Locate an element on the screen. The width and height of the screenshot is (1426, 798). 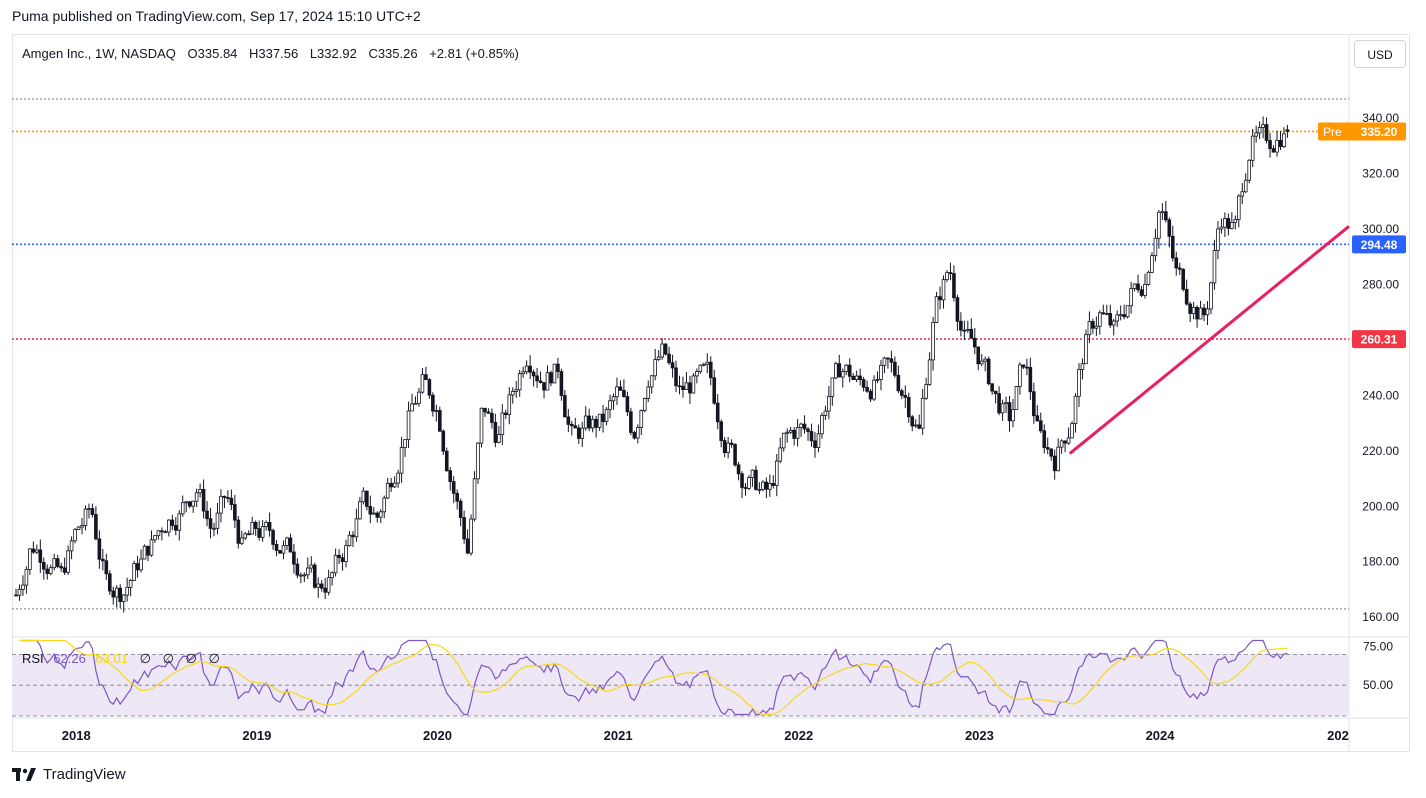
trendline is located at coordinates (1209, 340).